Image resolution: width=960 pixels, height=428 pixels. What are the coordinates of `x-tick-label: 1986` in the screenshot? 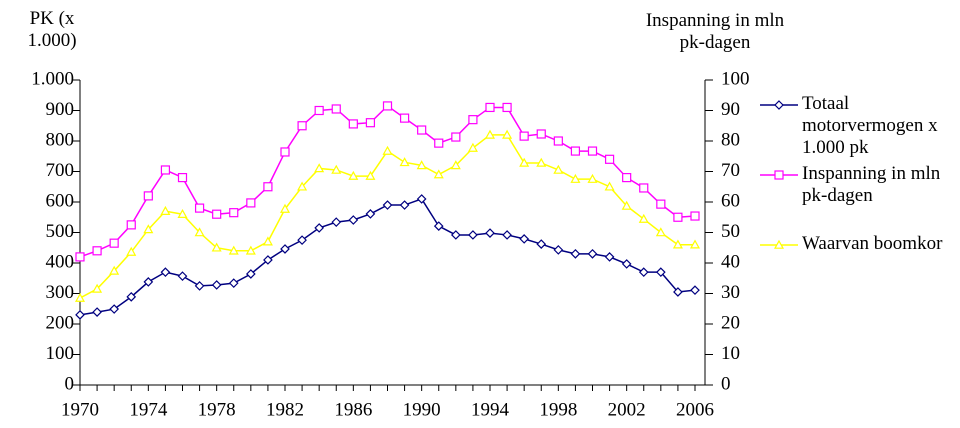 It's located at (353, 409).